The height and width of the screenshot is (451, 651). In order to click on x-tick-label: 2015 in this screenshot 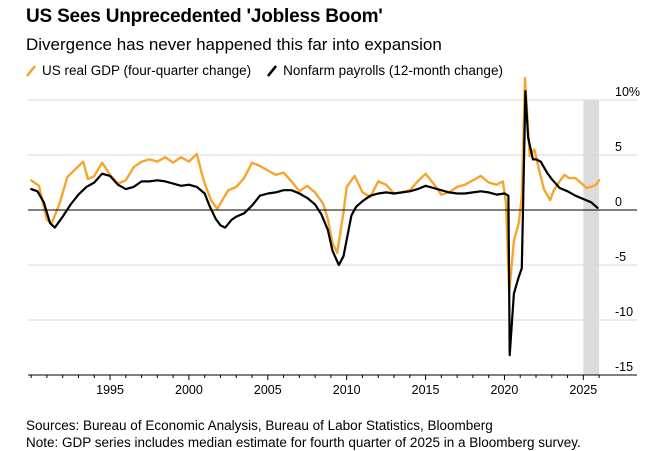, I will do `click(426, 390)`.